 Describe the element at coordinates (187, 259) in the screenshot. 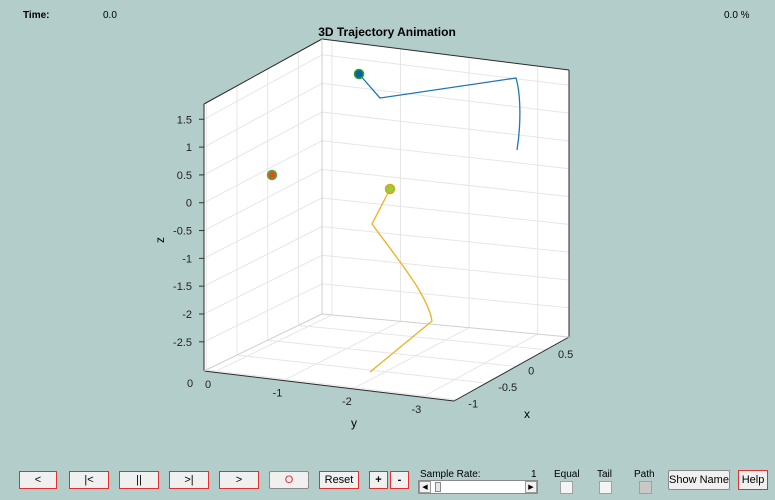

I see `z-tick-label: -1` at that location.